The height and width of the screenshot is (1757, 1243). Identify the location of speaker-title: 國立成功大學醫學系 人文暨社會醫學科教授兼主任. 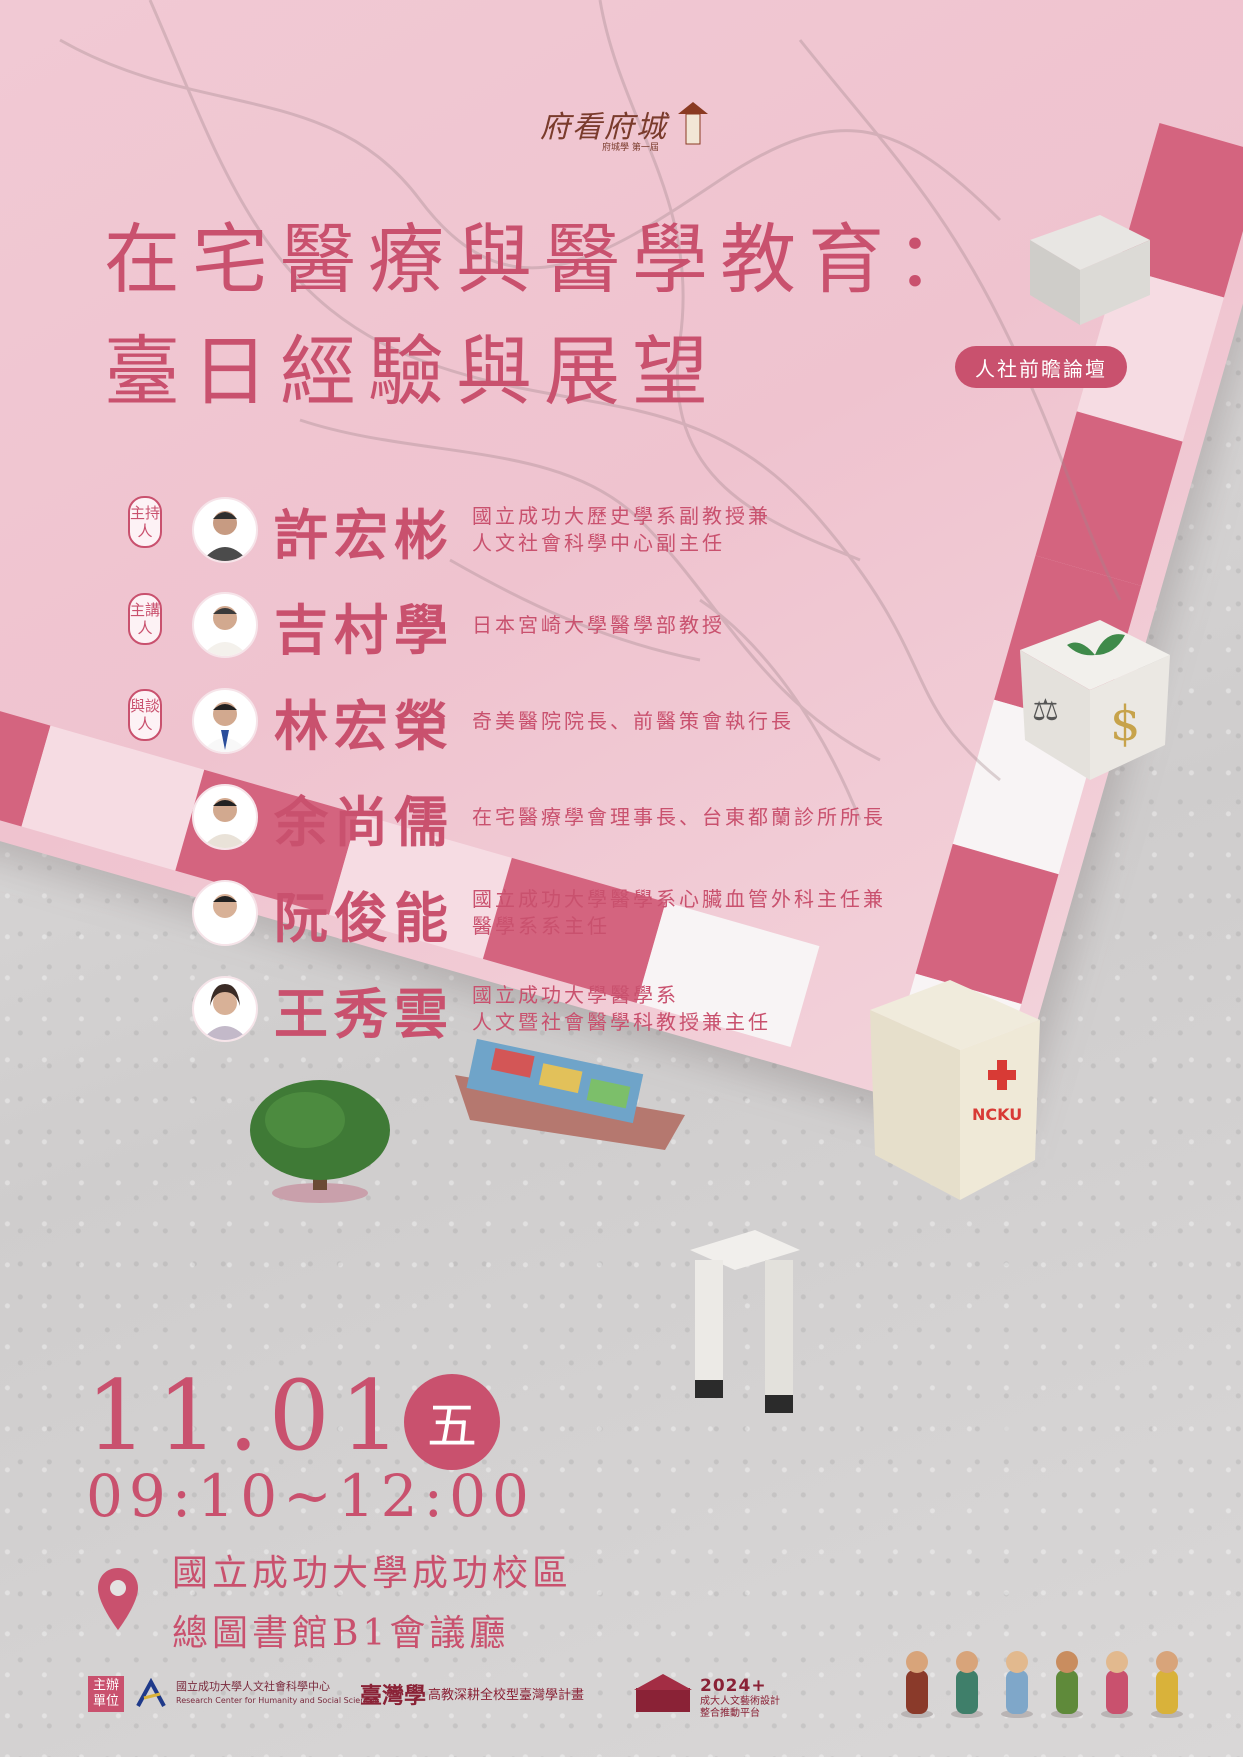
(621, 1008).